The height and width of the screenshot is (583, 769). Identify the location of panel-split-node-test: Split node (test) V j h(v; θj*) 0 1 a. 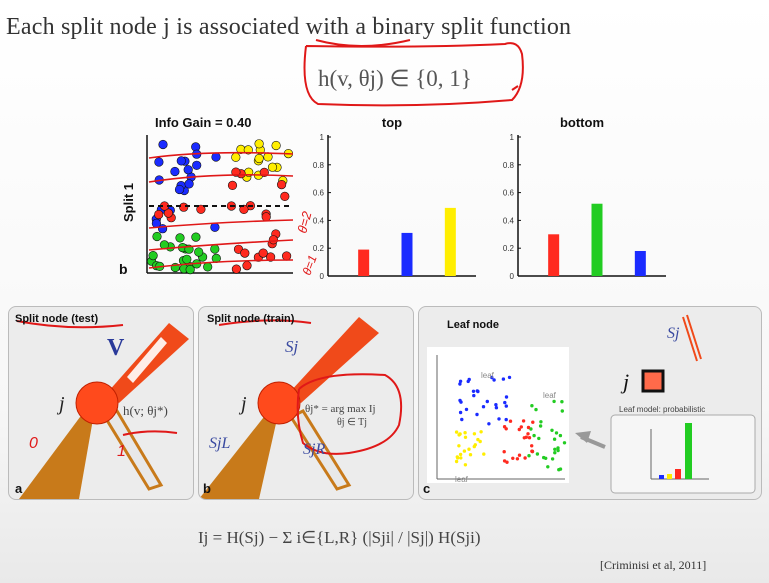
(101, 403).